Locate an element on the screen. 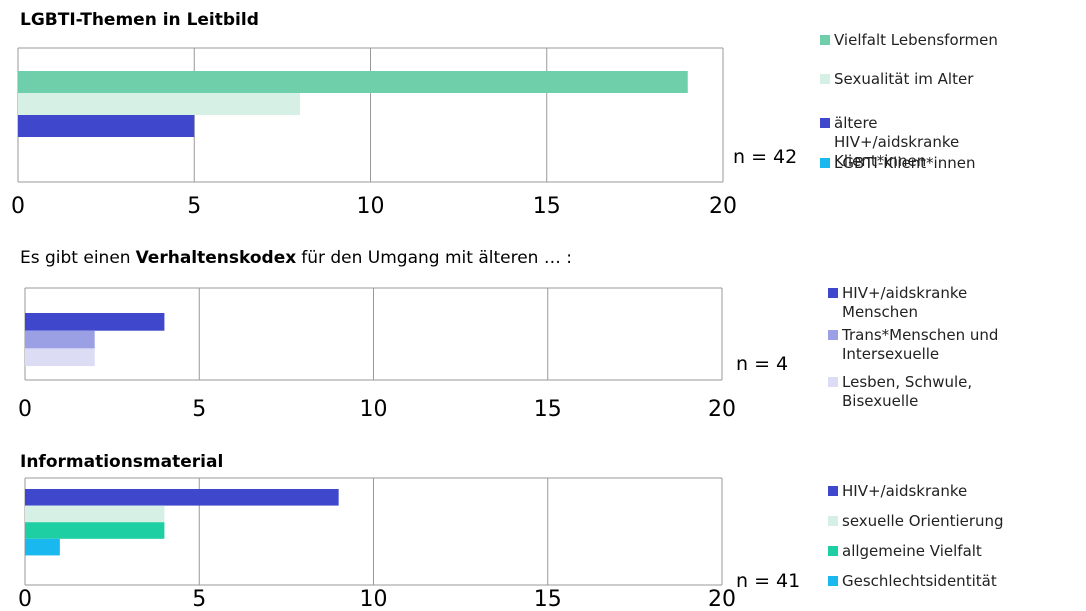 The height and width of the screenshot is (611, 1086). legend-label: sexuelle Orientierung is located at coordinates (923, 521).